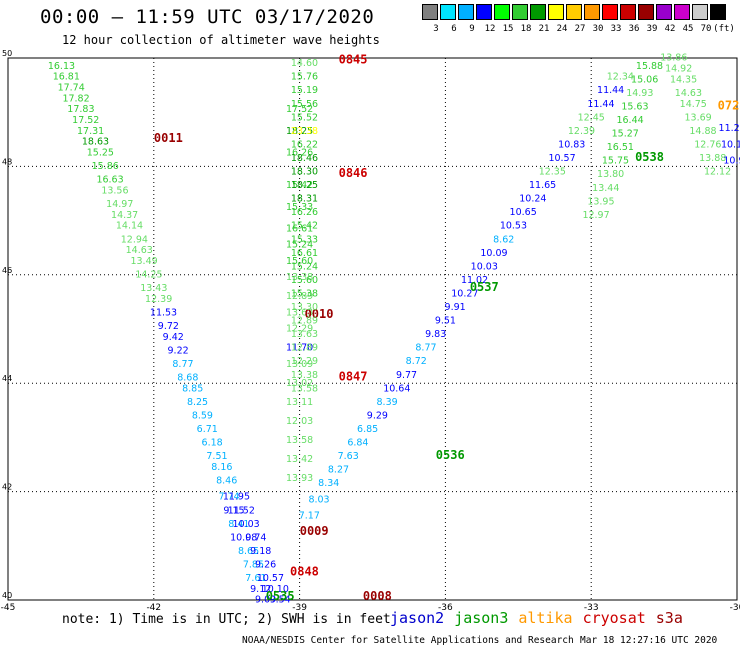 The height and width of the screenshot is (650, 740). What do you see at coordinates (299, 296) in the screenshot?
I see `wave-height-point: 12.89` at bounding box center [299, 296].